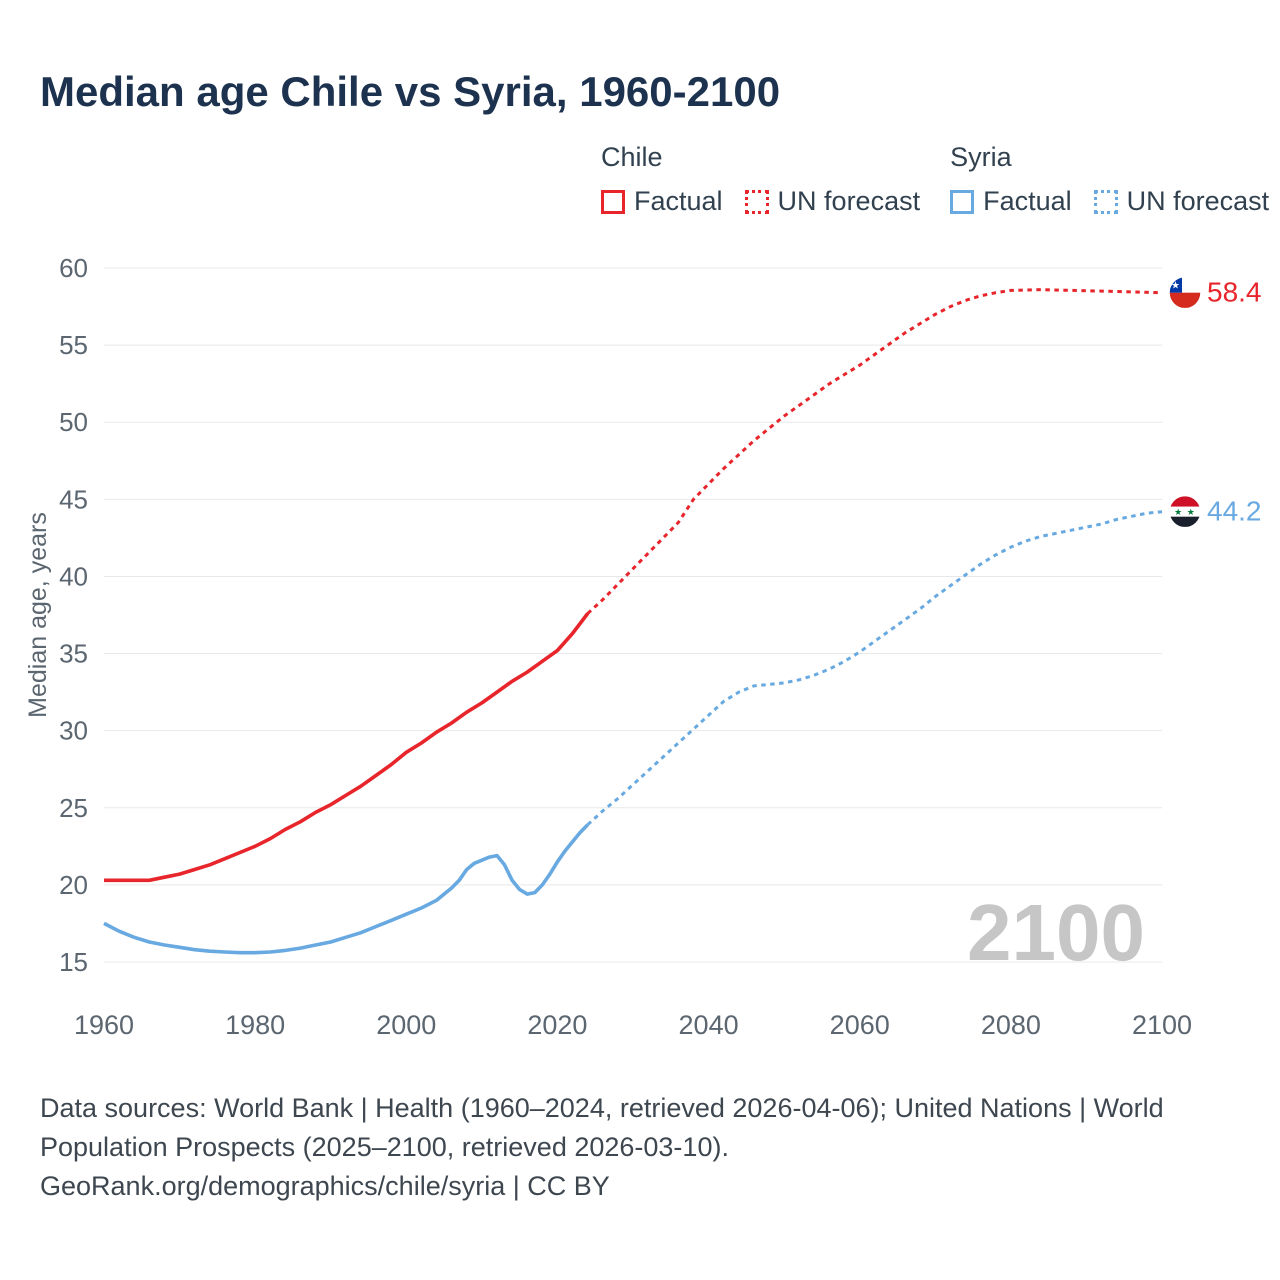 This screenshot has width=1280, height=1280. I want to click on x-tick-label: 2020, so click(557, 1025).